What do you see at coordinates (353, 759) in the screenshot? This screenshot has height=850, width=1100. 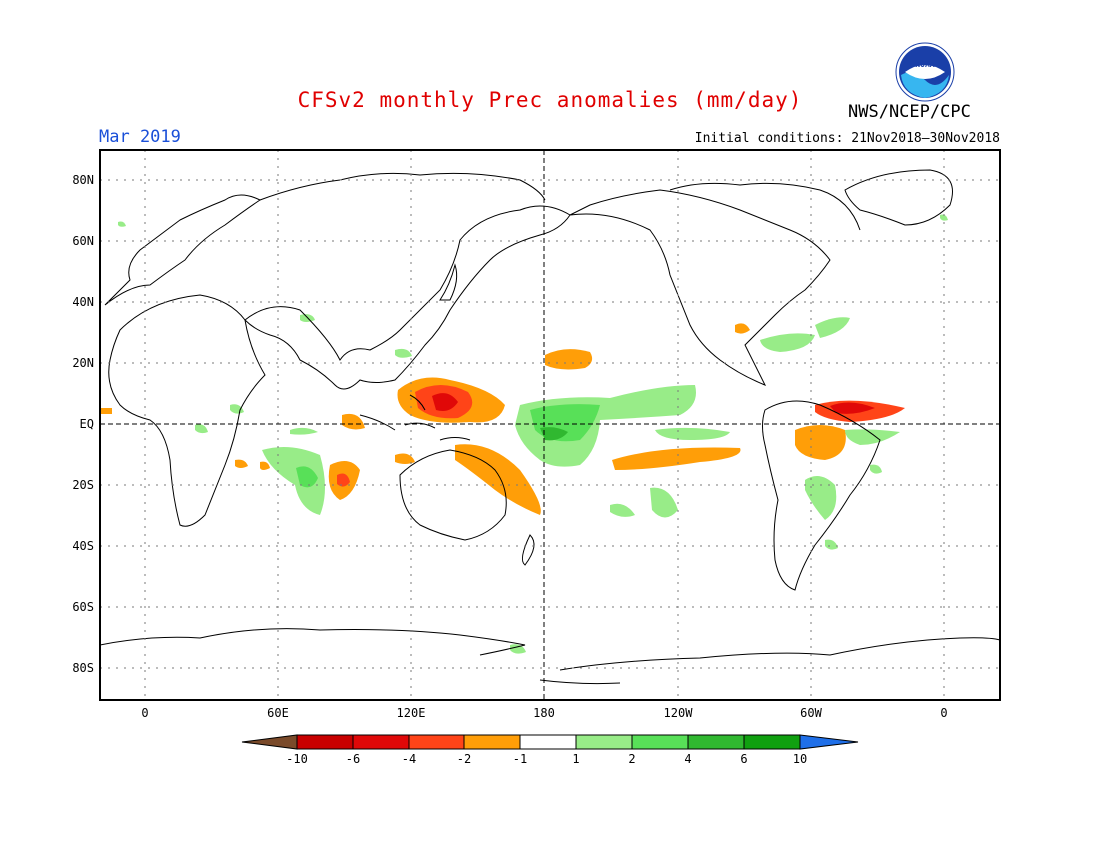 I see `colorbar-label: -6` at bounding box center [353, 759].